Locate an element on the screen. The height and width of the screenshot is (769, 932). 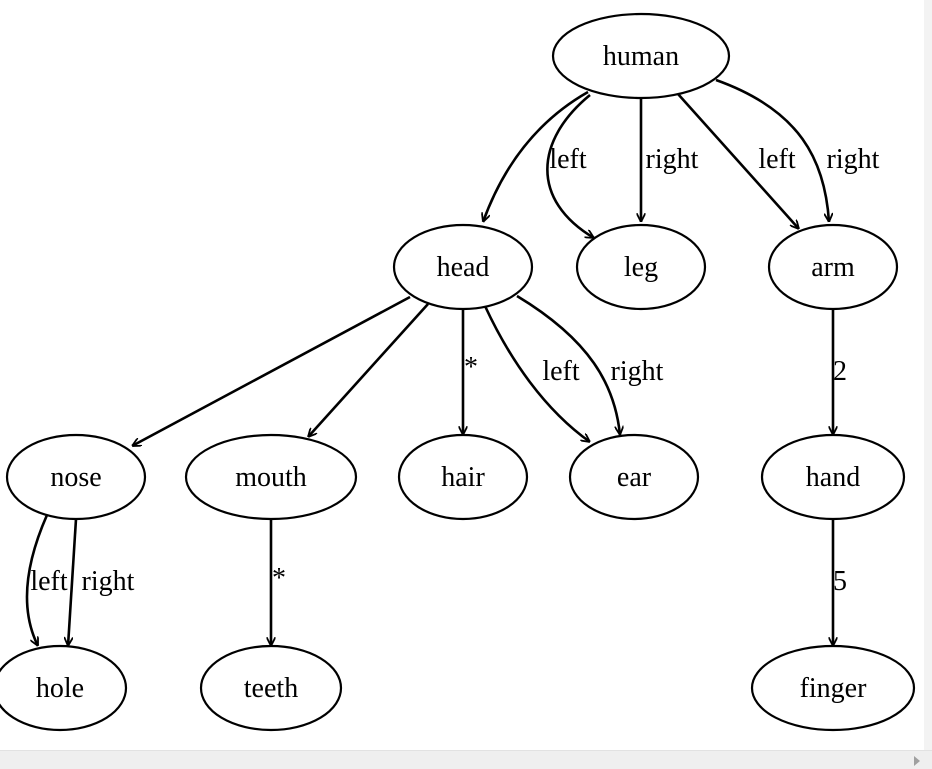
node-teeth: teeth is located at coordinates (271, 688).